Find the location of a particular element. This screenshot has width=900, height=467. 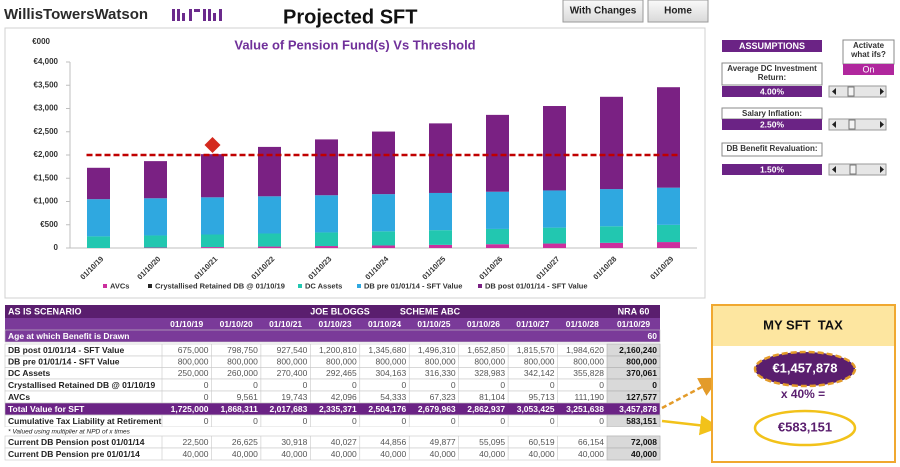

chart-title: Value of Pension Fund(s) Vs Threshold is located at coordinates (354, 44).